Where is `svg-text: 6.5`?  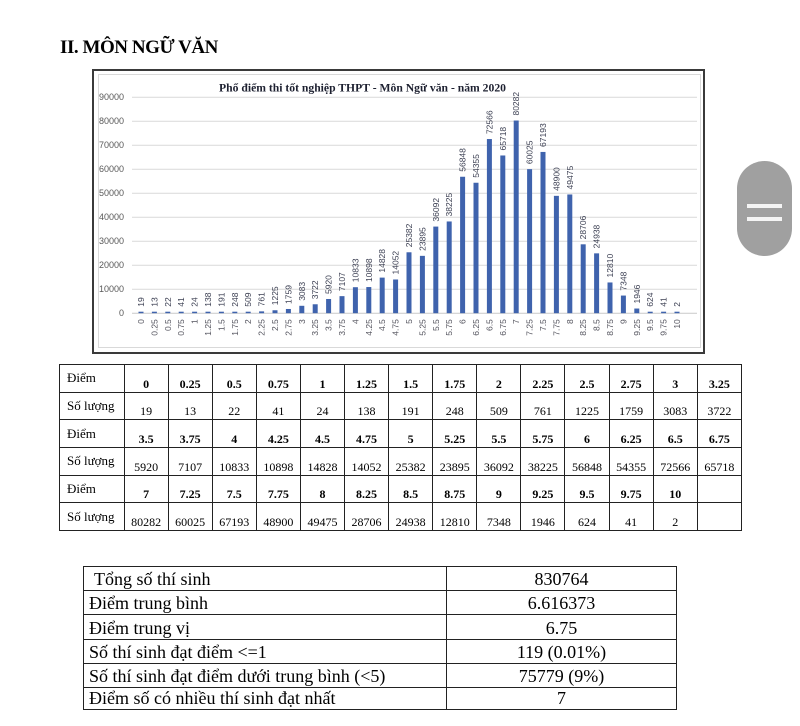
svg-text: 6.5 is located at coordinates (489, 325).